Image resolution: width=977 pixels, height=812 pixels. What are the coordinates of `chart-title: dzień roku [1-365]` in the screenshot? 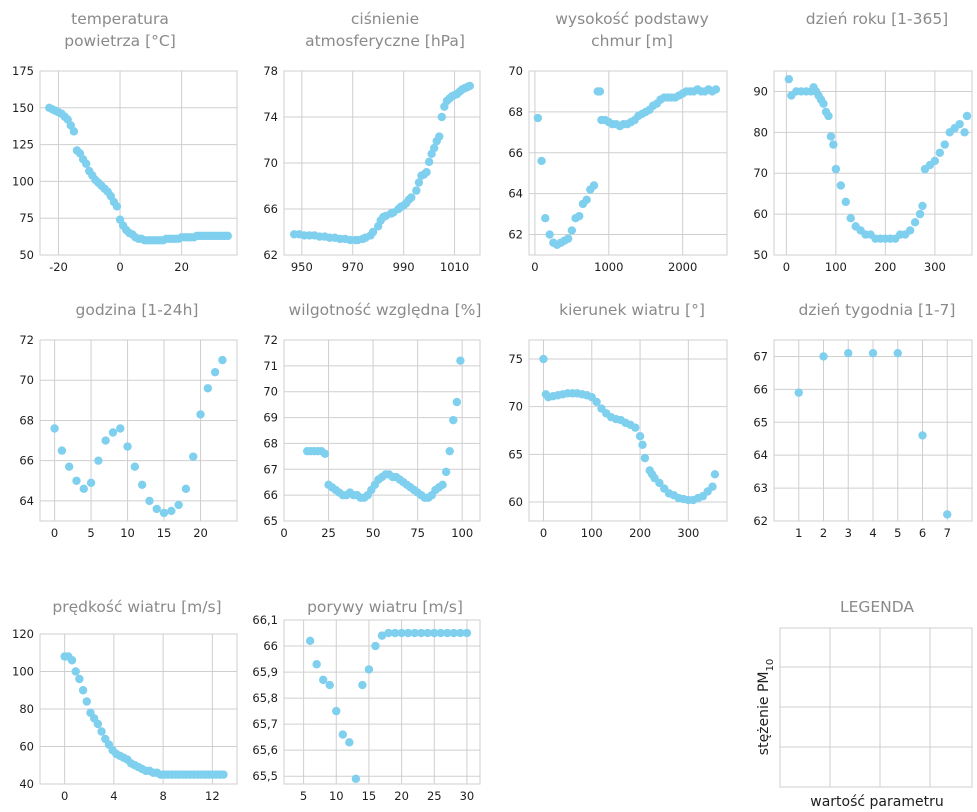 It's located at (877, 19).